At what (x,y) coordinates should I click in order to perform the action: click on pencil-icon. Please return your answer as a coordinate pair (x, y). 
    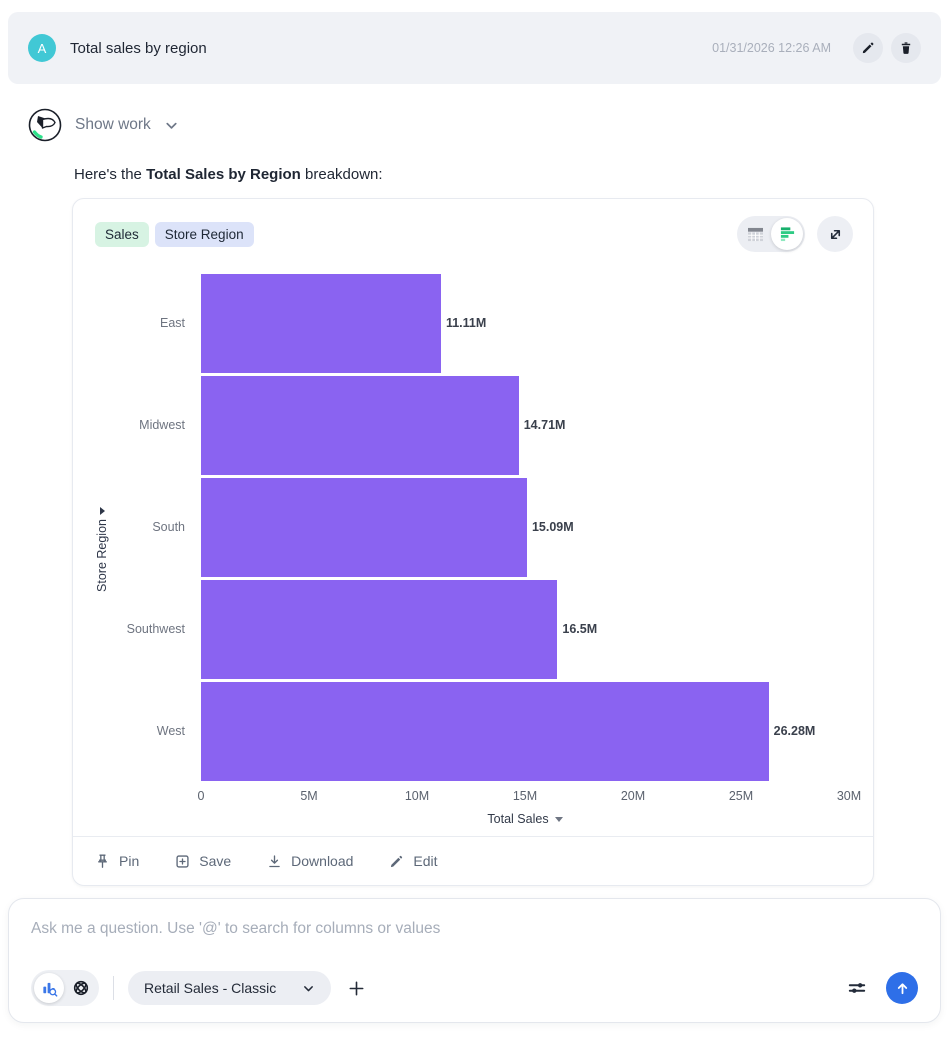
    Looking at the image, I should click on (868, 48).